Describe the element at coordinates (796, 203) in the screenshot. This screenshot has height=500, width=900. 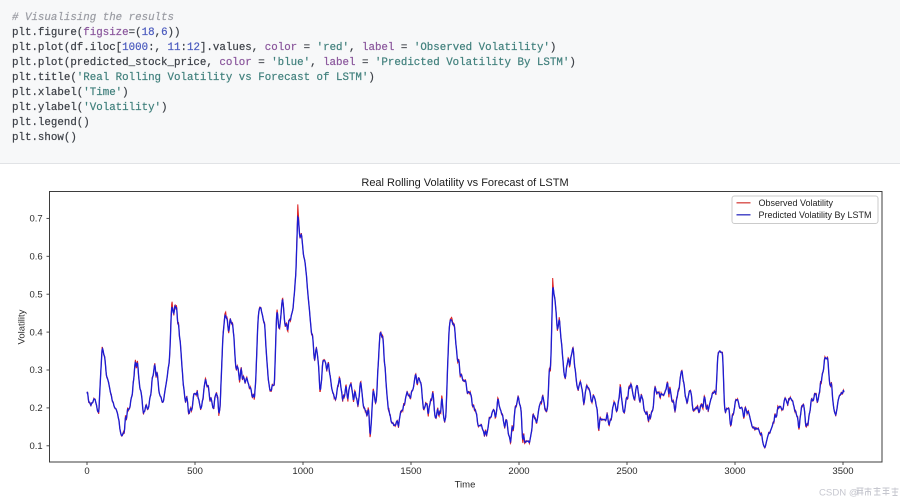
I see `svg-text: Observed Volatility` at that location.